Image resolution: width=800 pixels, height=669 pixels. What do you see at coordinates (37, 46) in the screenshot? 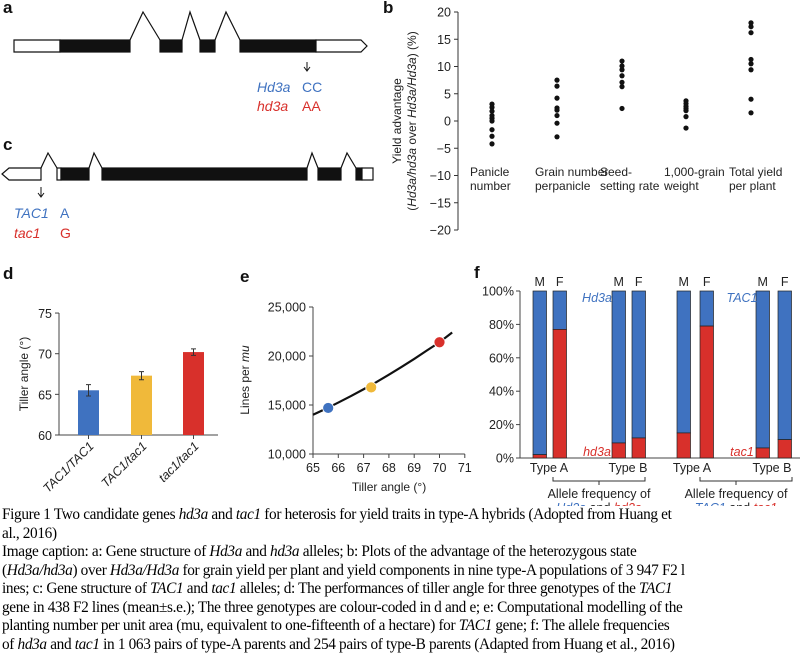
I see `utr-5prime` at bounding box center [37, 46].